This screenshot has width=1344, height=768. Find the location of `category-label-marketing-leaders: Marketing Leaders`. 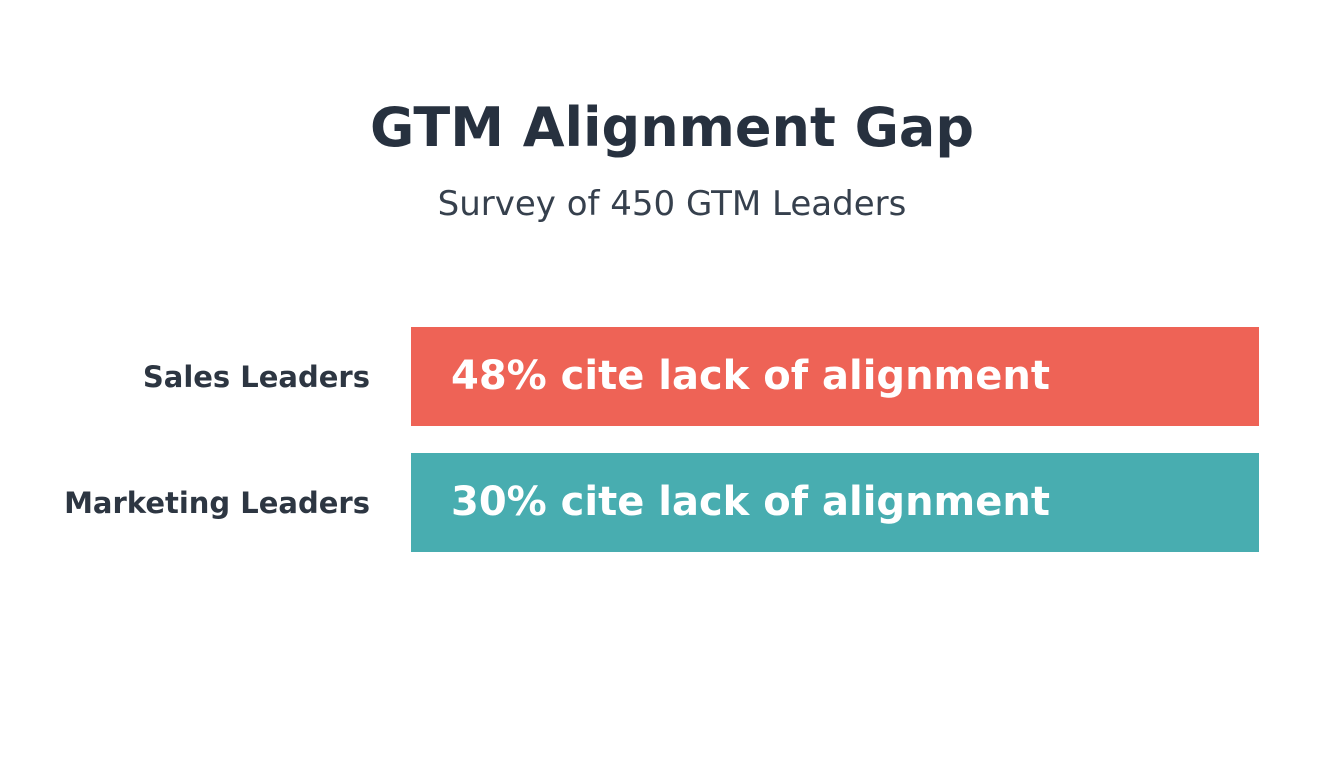

category-label-marketing-leaders: Marketing Leaders is located at coordinates (217, 502).